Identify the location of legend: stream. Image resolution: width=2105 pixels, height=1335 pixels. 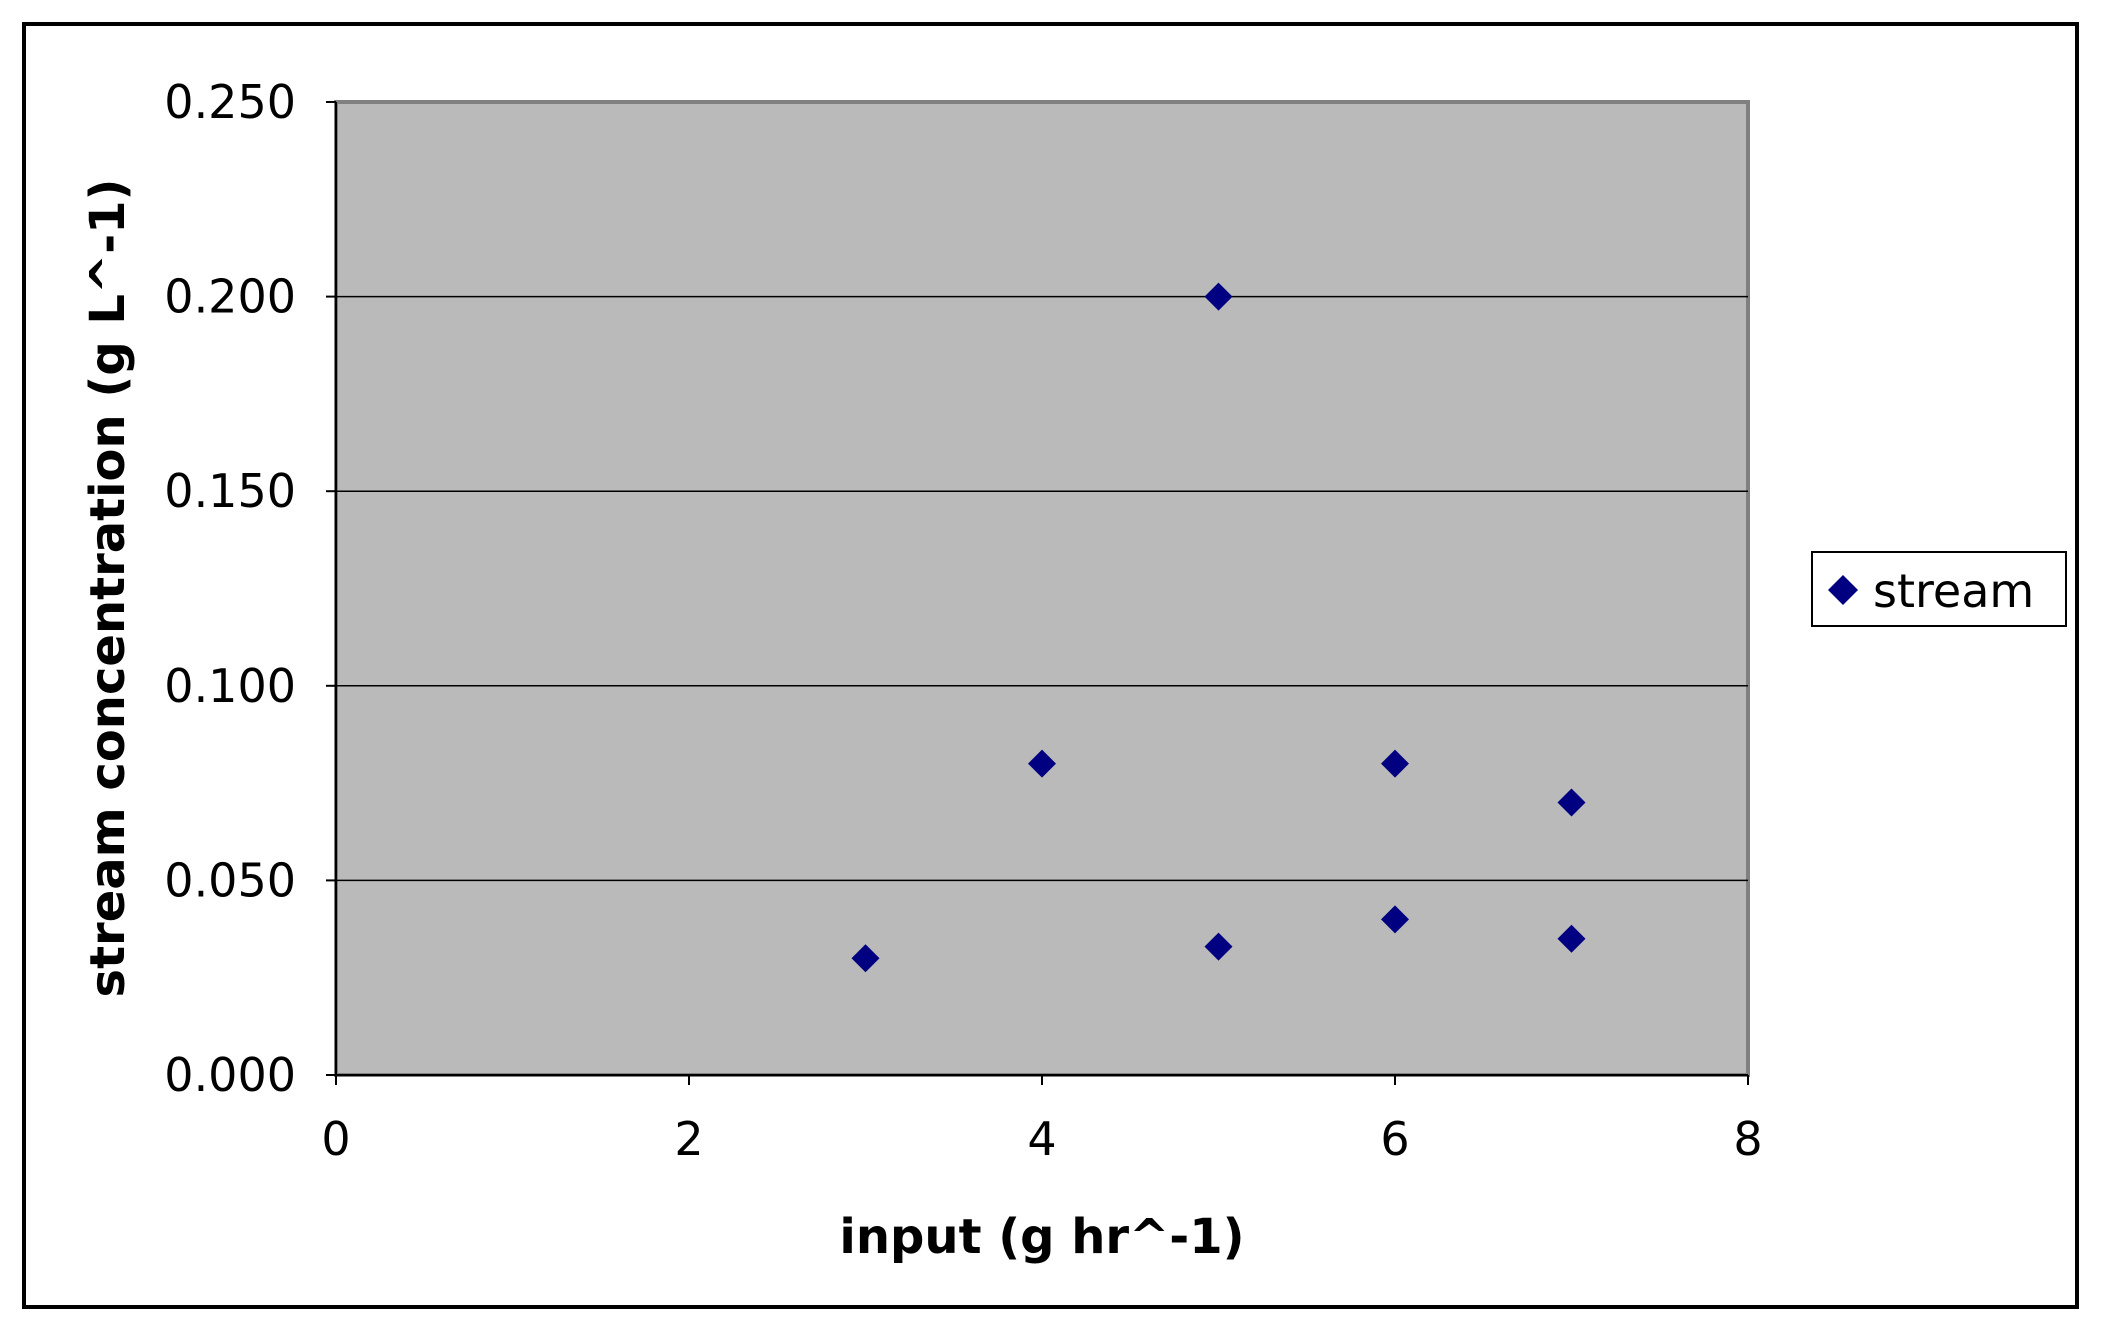
(1939, 589).